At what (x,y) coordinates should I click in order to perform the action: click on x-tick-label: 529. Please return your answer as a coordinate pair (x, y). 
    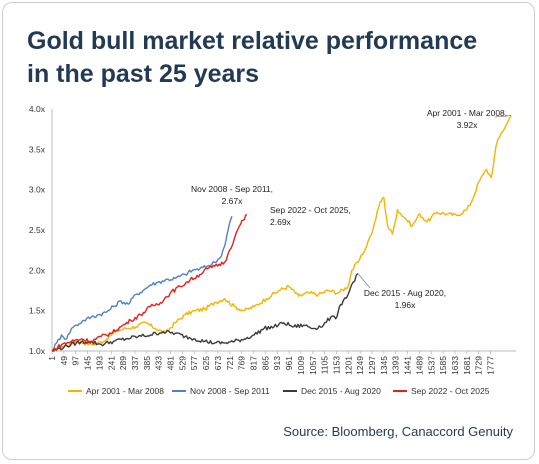
    Looking at the image, I should click on (182, 363).